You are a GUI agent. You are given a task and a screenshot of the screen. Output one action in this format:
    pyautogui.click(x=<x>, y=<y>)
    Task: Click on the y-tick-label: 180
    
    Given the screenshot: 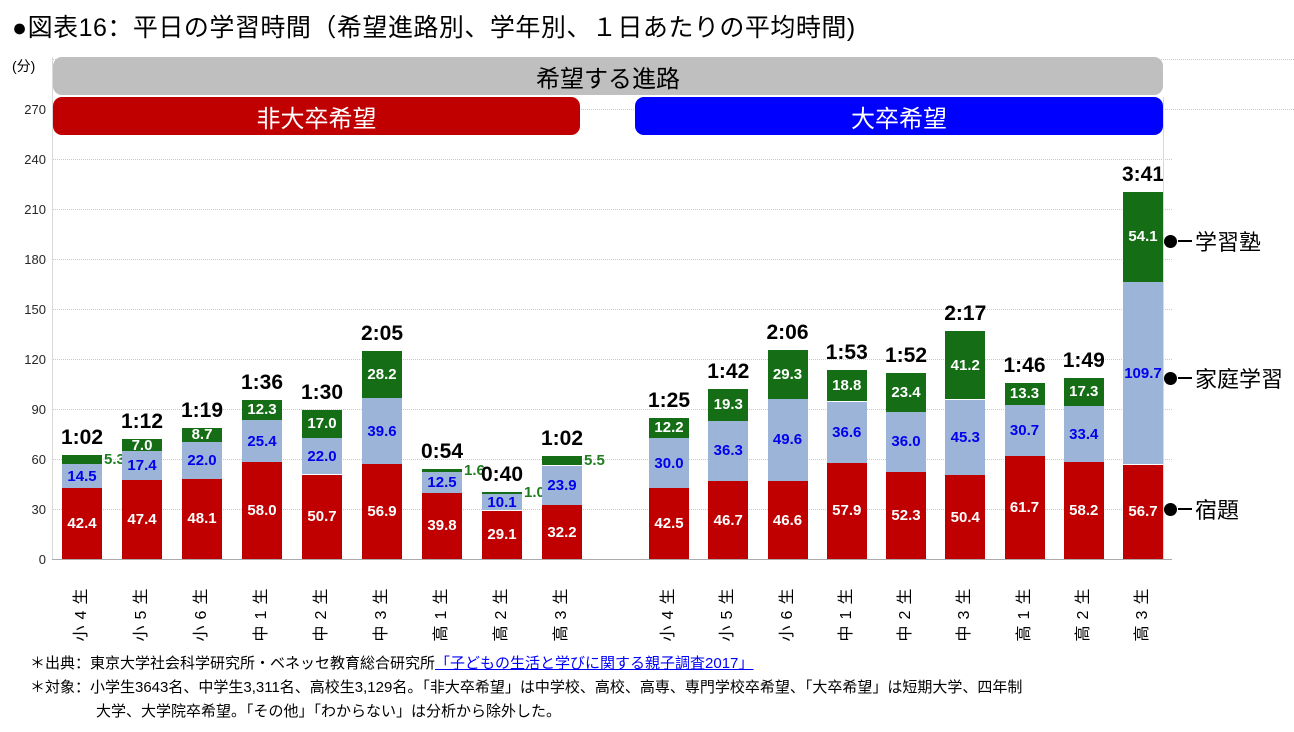 What is the action you would take?
    pyautogui.click(x=35, y=259)
    